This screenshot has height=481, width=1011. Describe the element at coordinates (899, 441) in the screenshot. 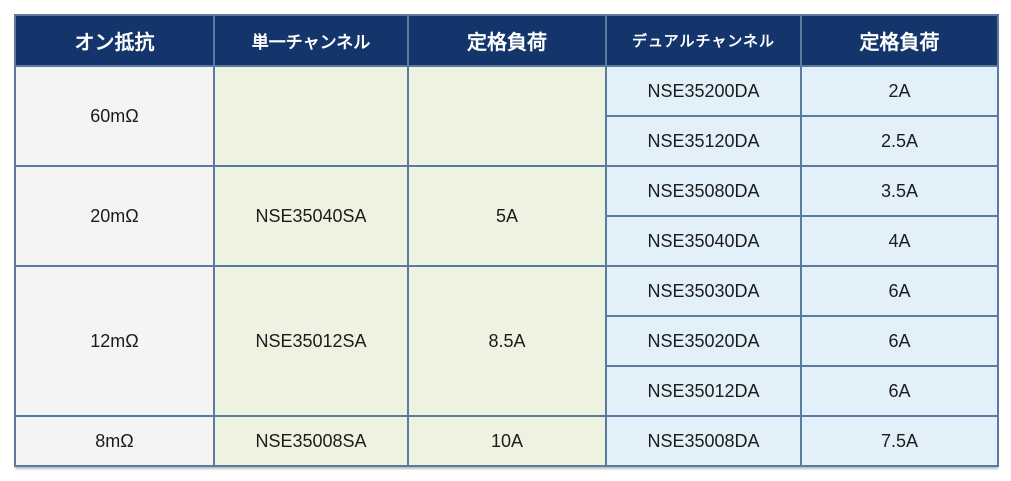

I see `dual-load-cell: 7.5A` at that location.